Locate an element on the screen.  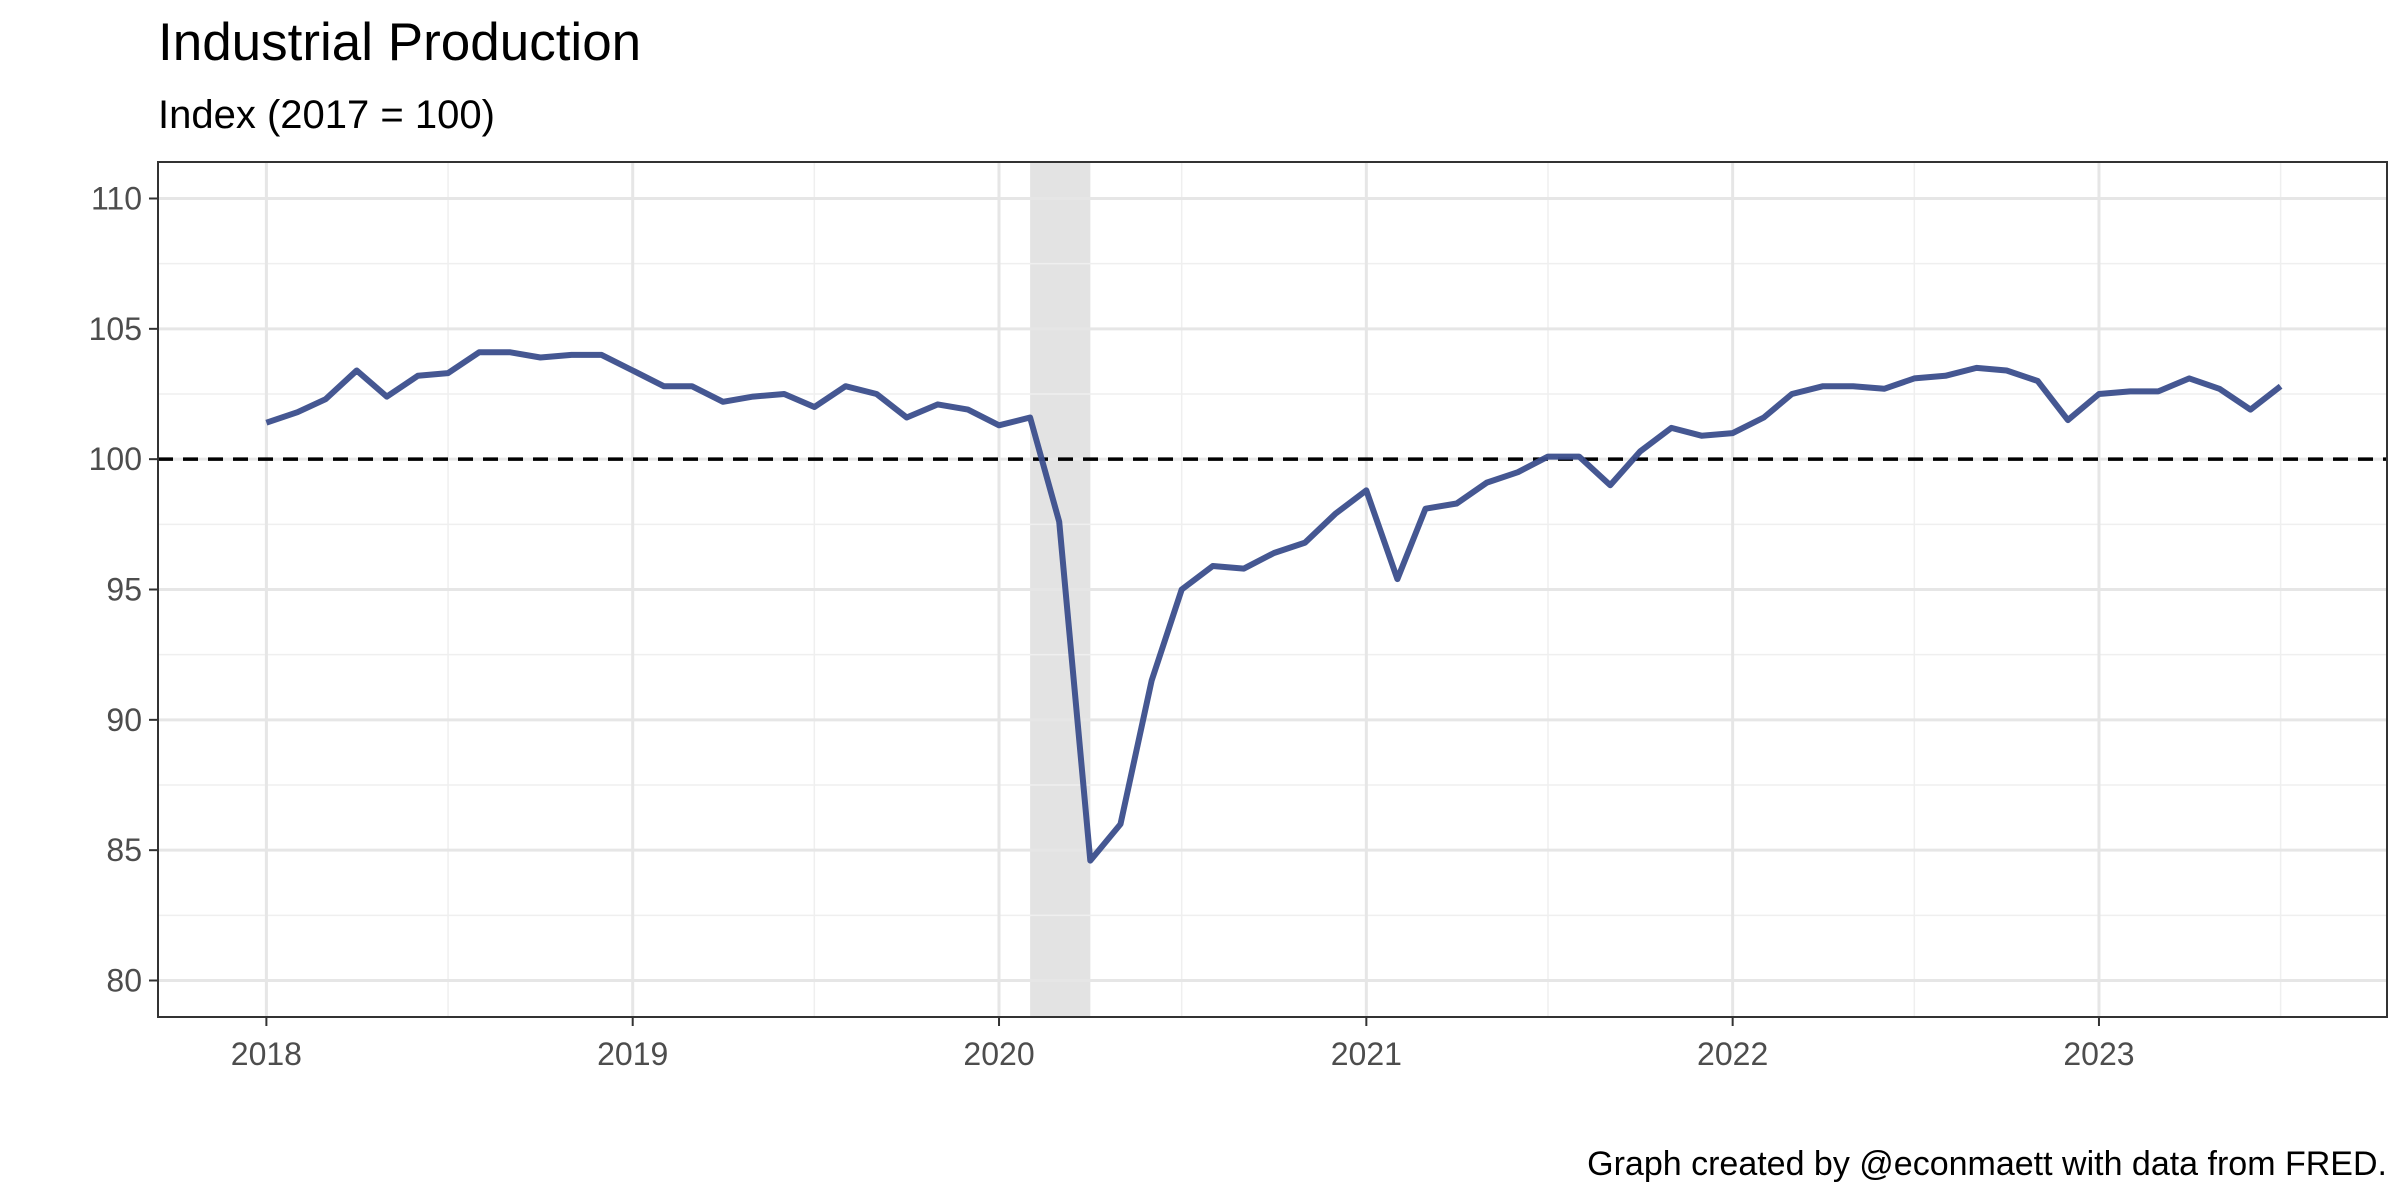
x-tick-label: 2023 is located at coordinates (2098, 1054).